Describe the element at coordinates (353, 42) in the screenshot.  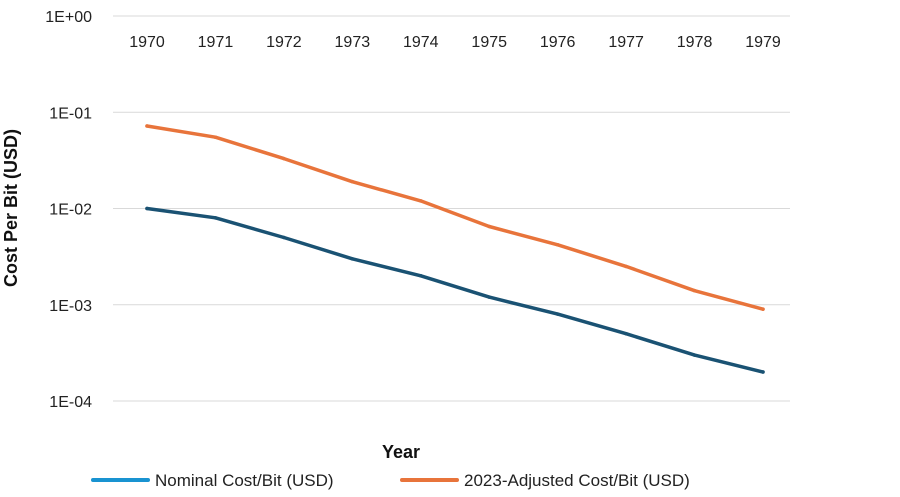
I see `x-tick-label: 1973` at that location.